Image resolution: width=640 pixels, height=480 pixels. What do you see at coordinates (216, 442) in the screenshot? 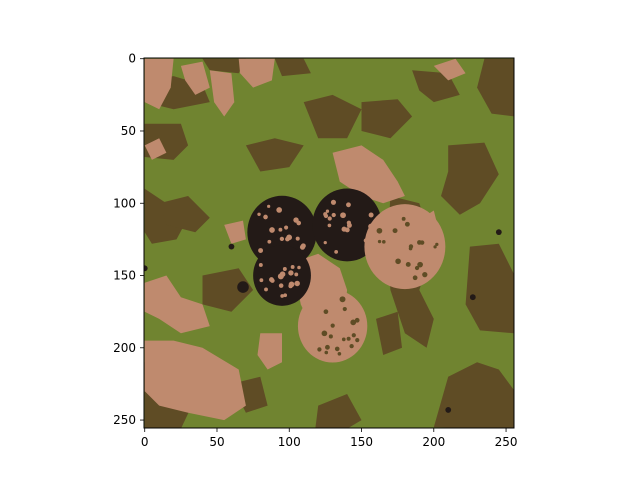
I see `x-tick-label: 50` at bounding box center [216, 442].